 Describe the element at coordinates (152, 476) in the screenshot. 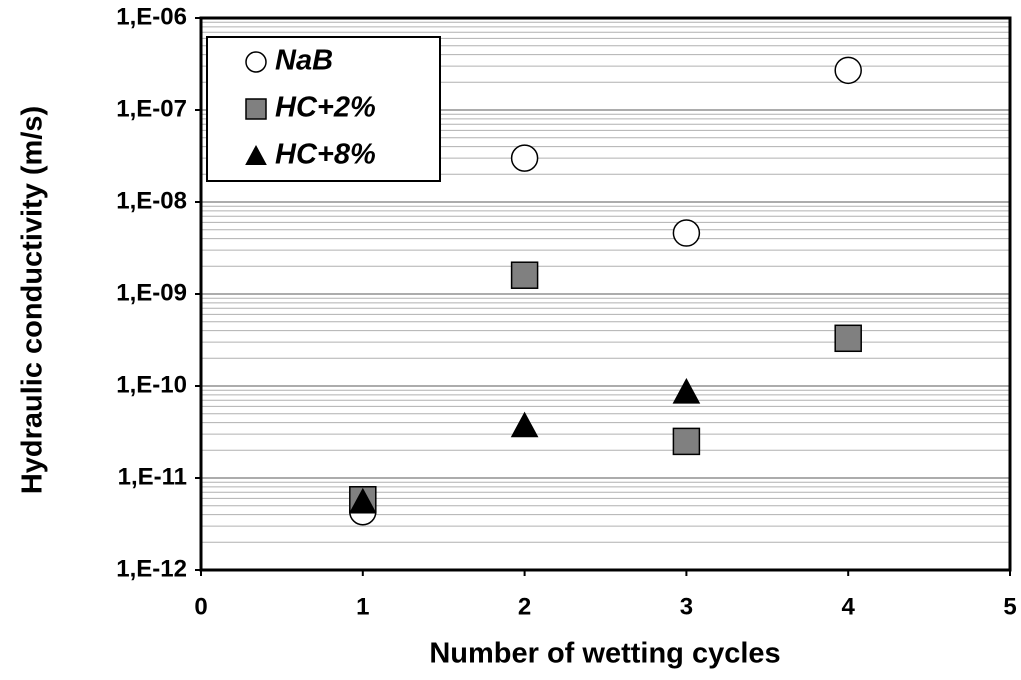

I see `y-tick-label: 1,E-11` at that location.